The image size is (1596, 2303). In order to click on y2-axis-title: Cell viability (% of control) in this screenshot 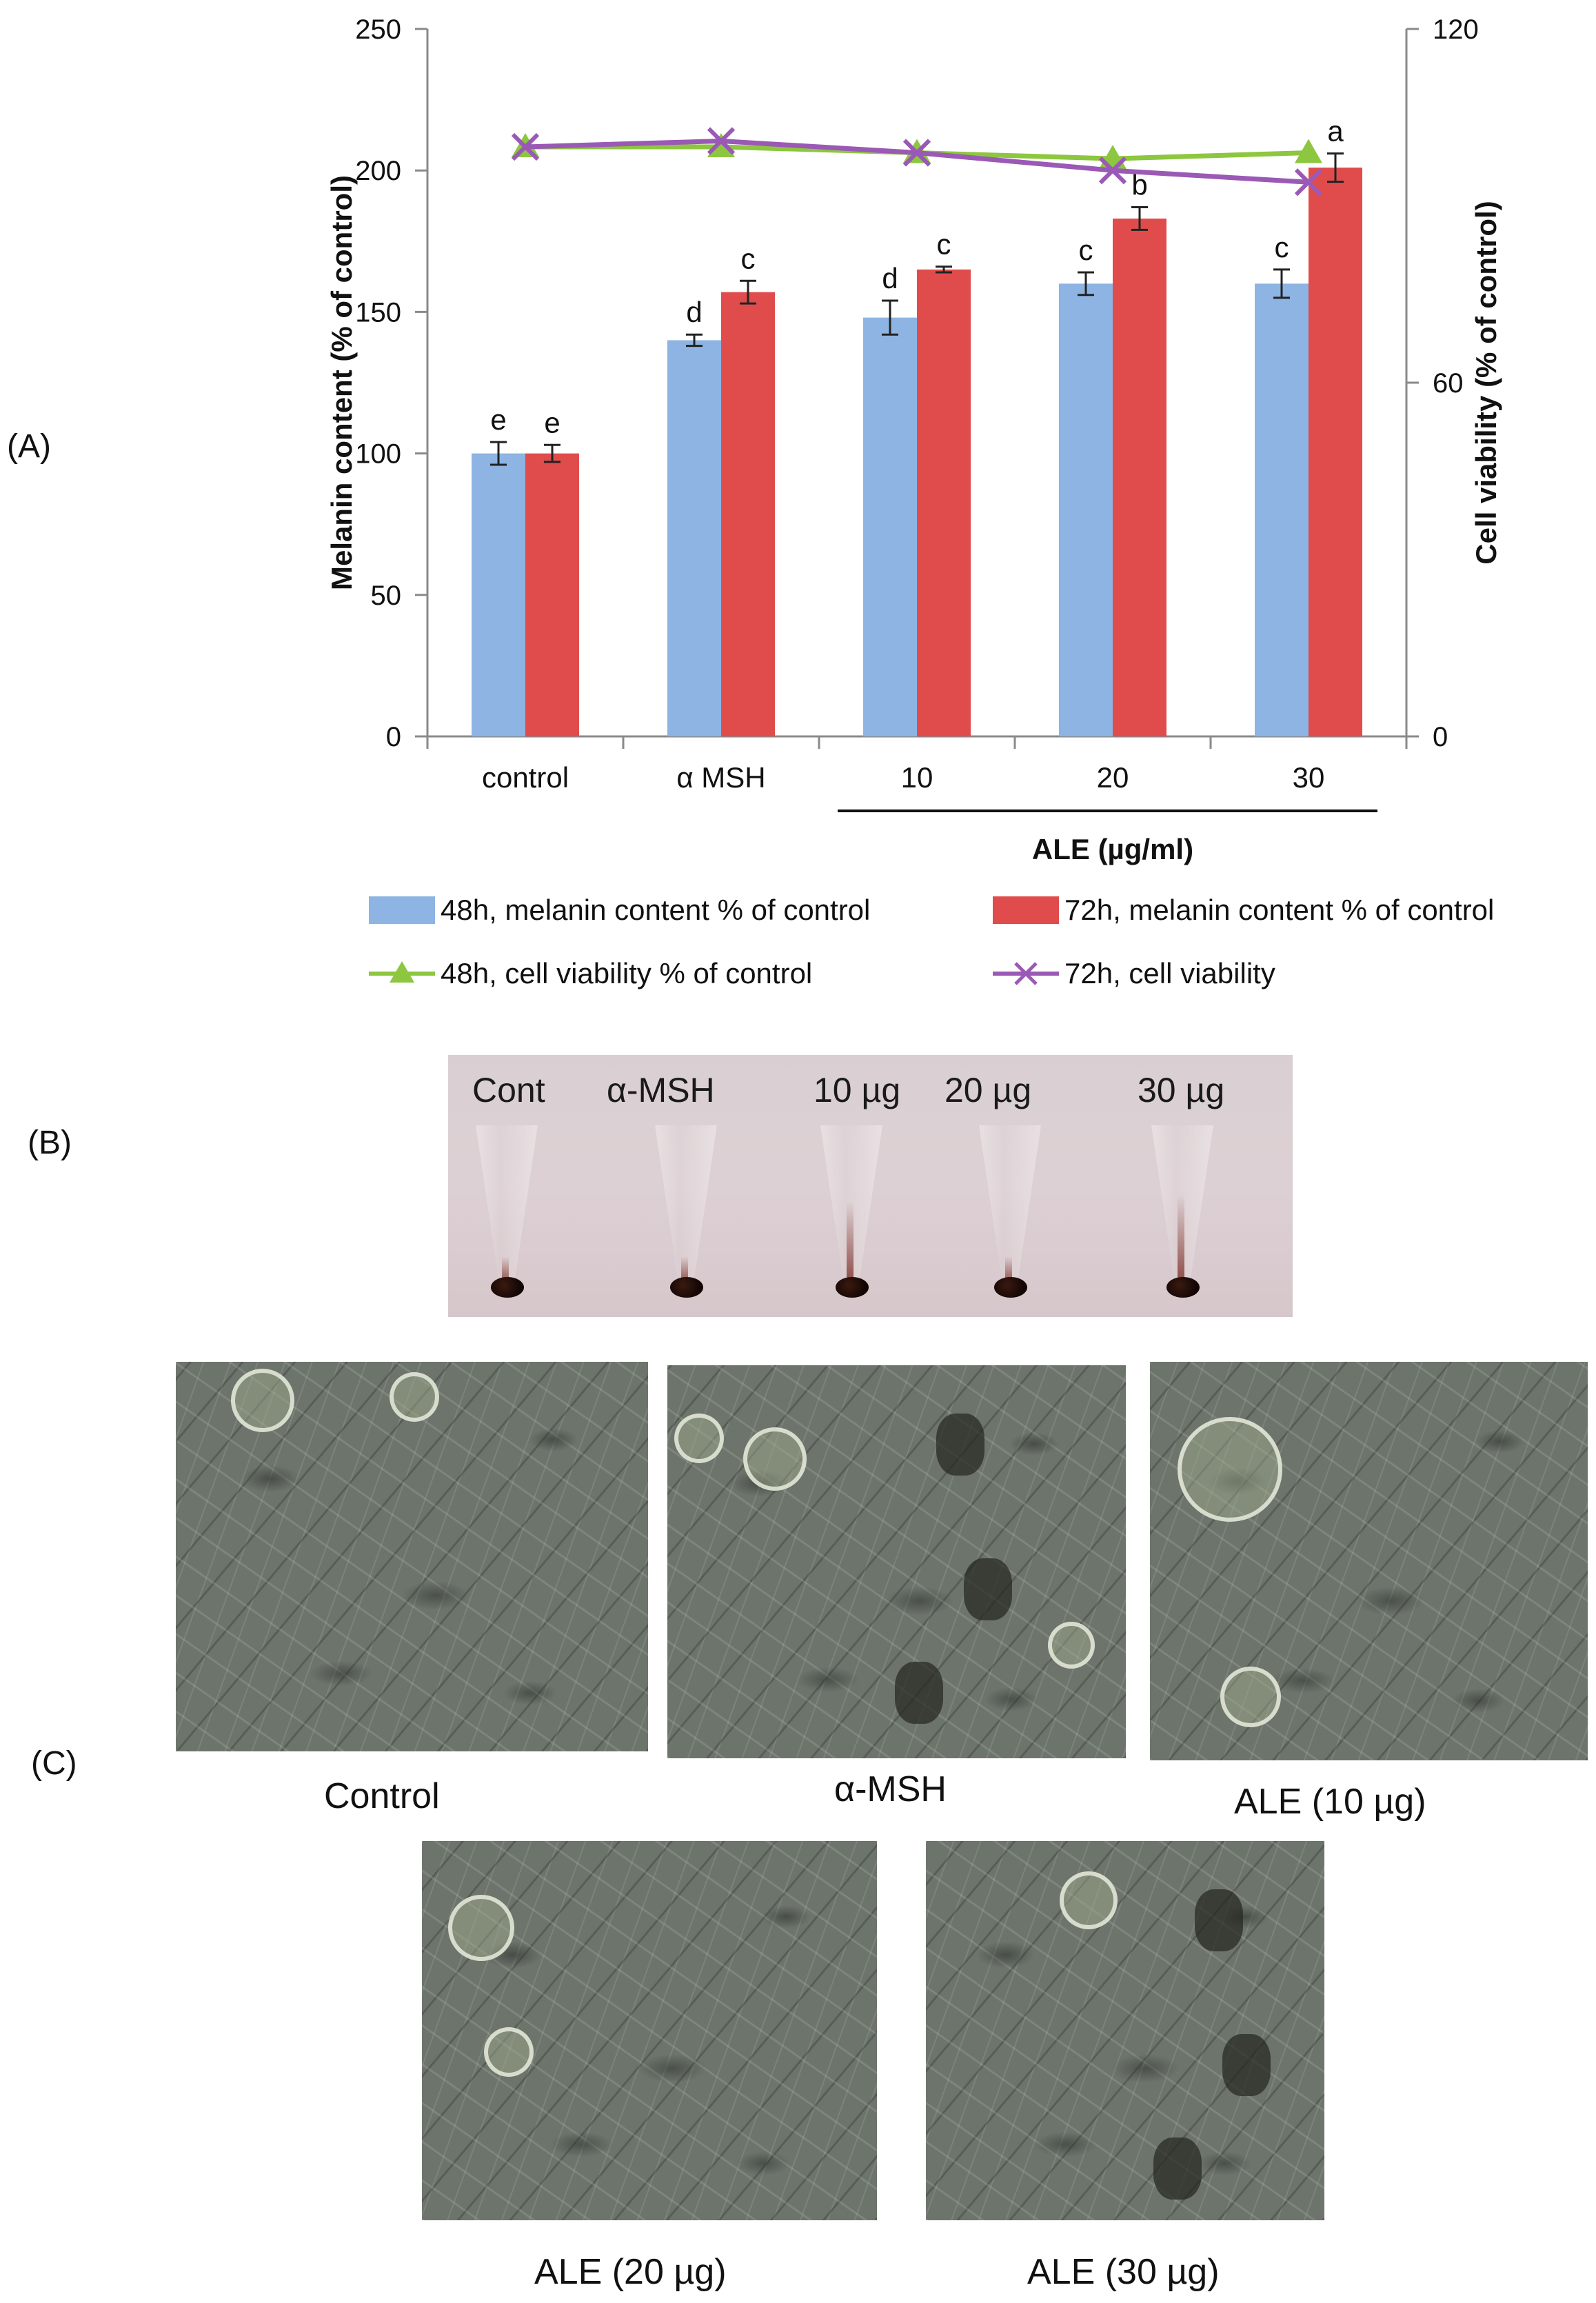, I will do `click(1486, 382)`.